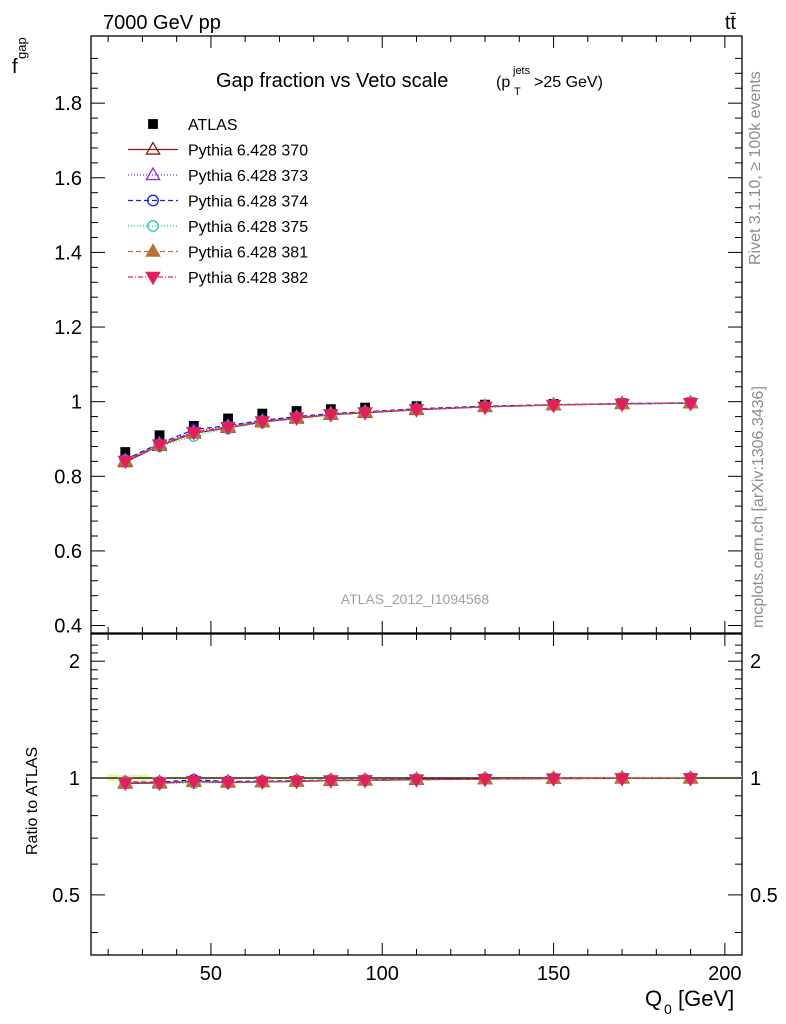 This screenshot has width=786, height=1024. I want to click on cut-prefix: (p, so click(503, 82).